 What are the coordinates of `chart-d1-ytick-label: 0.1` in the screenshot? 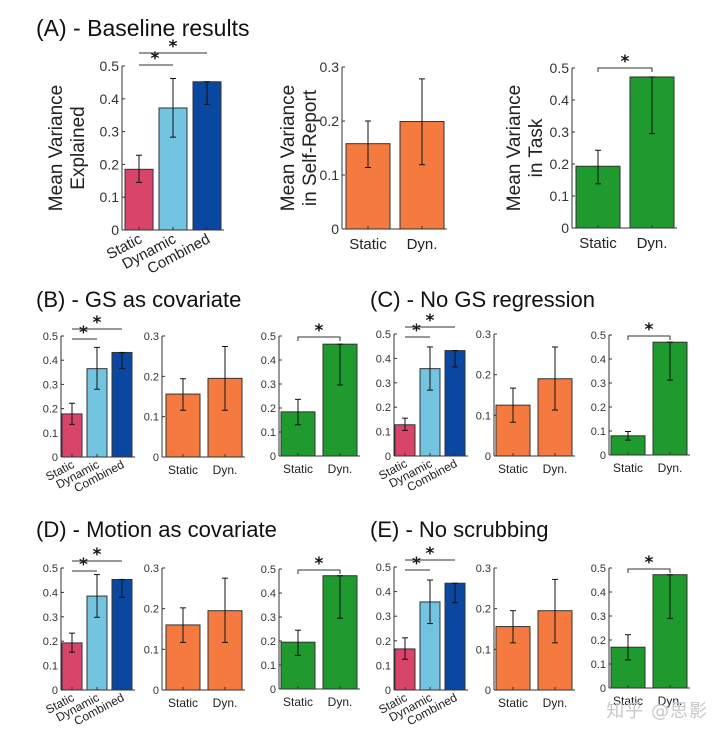 It's located at (50, 667).